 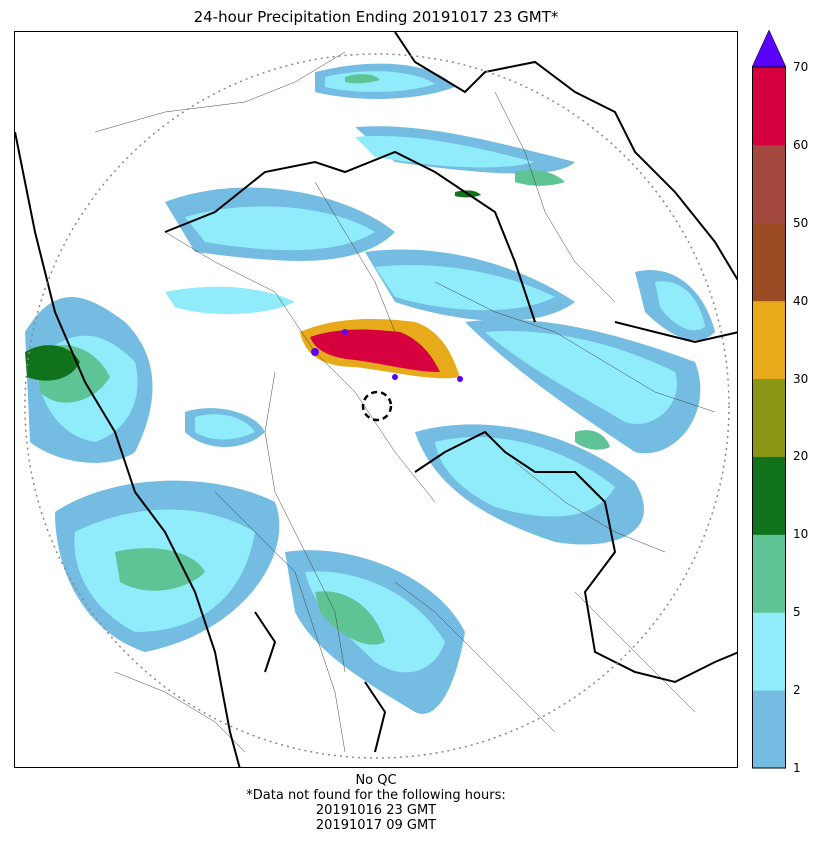 I want to click on colorbar-tick-label: 50, so click(x=801, y=222).